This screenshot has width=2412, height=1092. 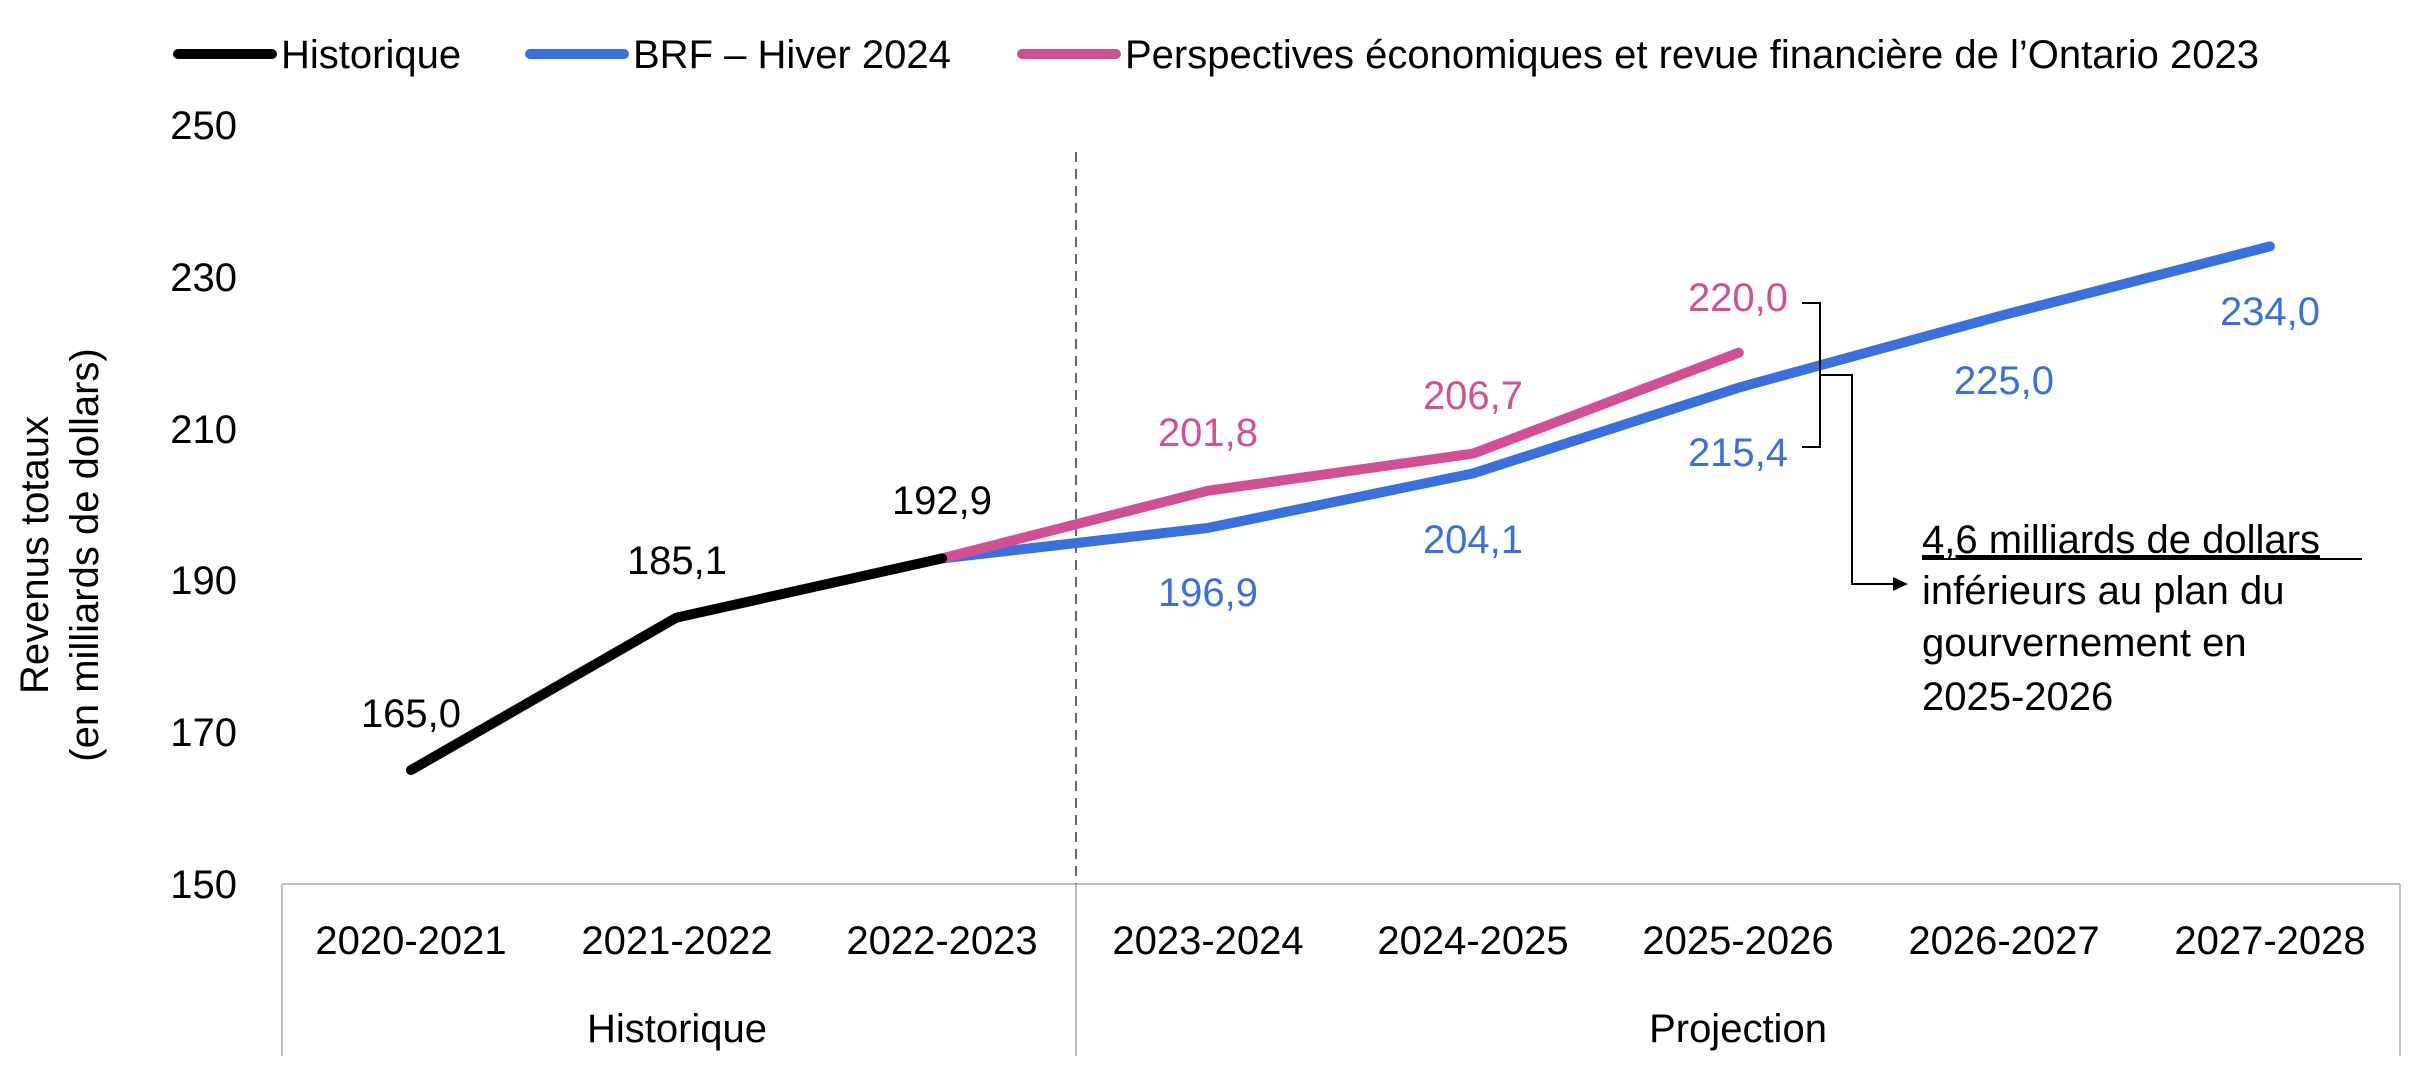 What do you see at coordinates (677, 561) in the screenshot?
I see `data-label-historique: 185,1` at bounding box center [677, 561].